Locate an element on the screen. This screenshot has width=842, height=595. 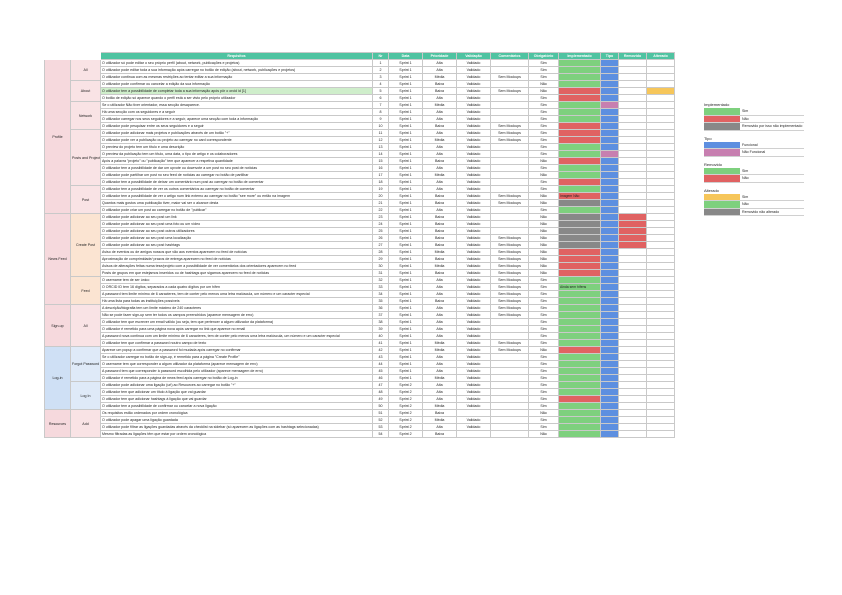
header-obrigatorio: Obrigatório is located at coordinates (543, 56).